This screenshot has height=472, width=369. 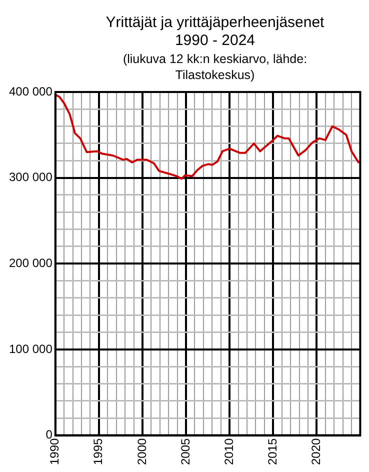 What do you see at coordinates (272, 452) in the screenshot?
I see `x-tick-label: 2015` at bounding box center [272, 452].